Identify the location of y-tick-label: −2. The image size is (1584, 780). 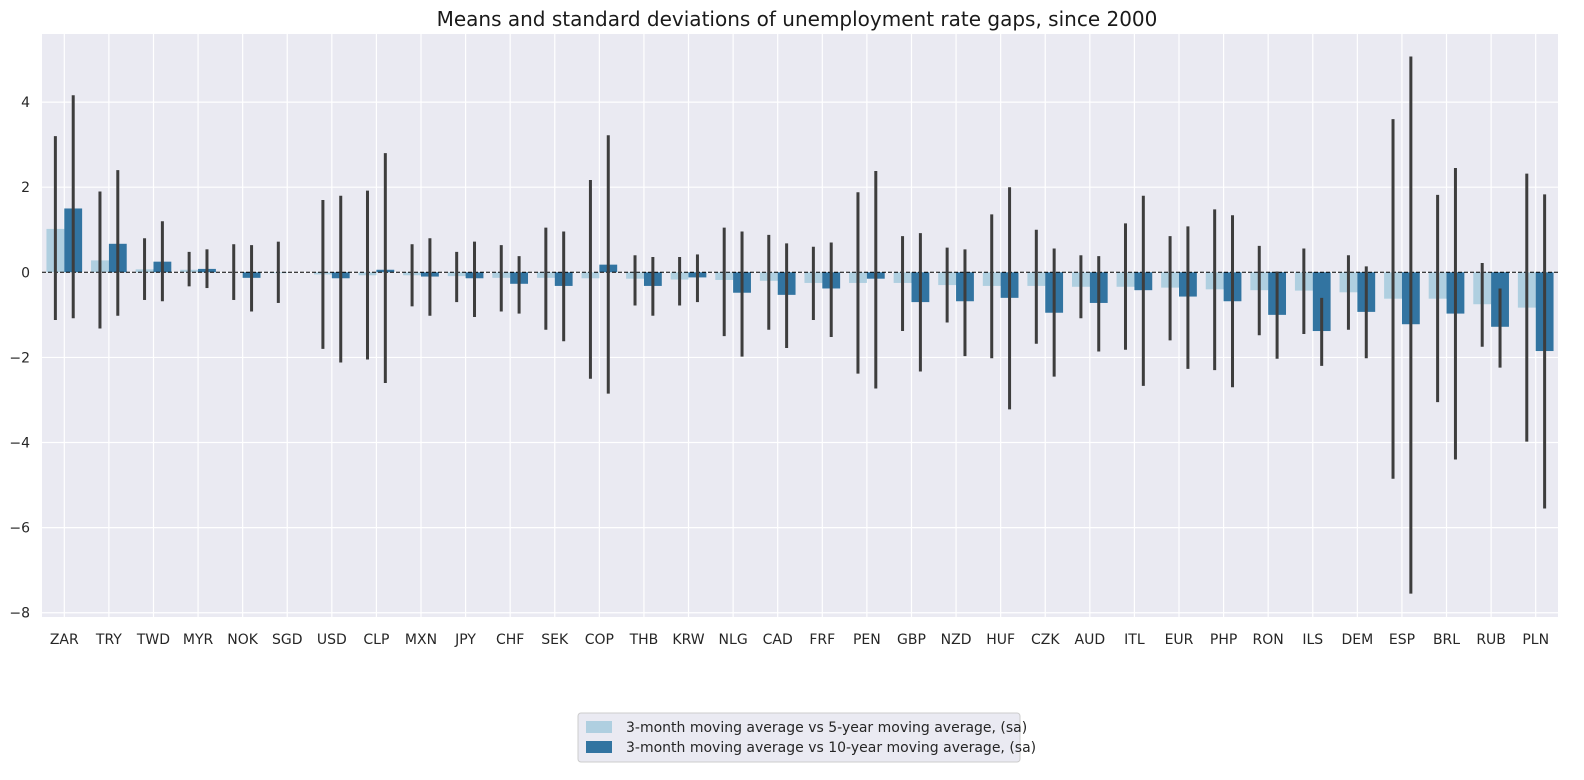
(19, 358).